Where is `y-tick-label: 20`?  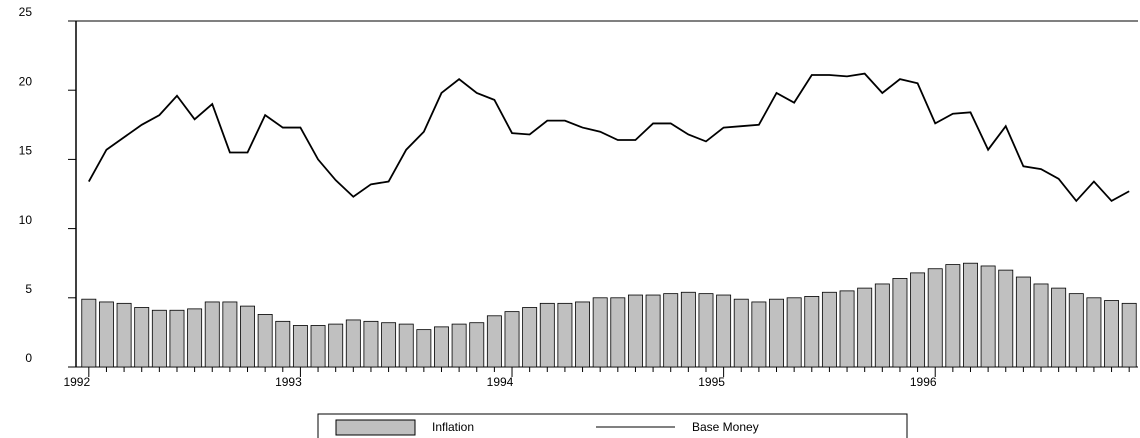 y-tick-label: 20 is located at coordinates (26, 81).